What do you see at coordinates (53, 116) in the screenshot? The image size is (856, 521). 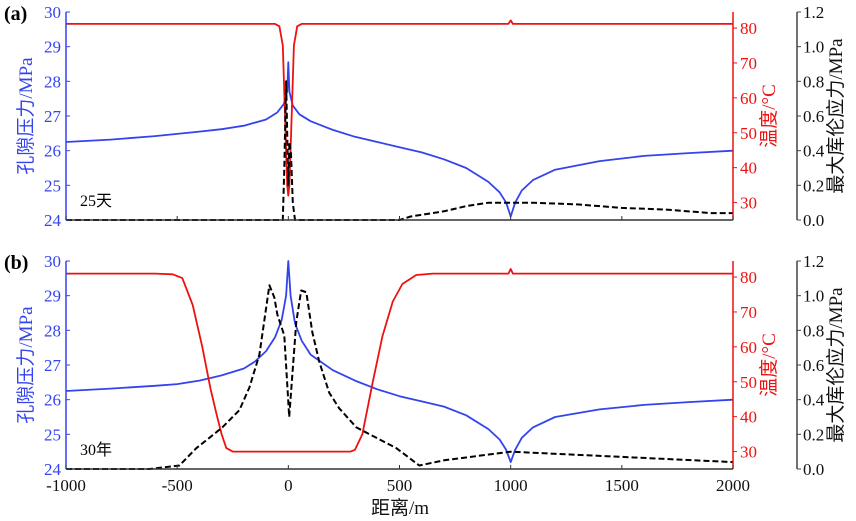 I see `panel-a-left-tick-label: 27` at bounding box center [53, 116].